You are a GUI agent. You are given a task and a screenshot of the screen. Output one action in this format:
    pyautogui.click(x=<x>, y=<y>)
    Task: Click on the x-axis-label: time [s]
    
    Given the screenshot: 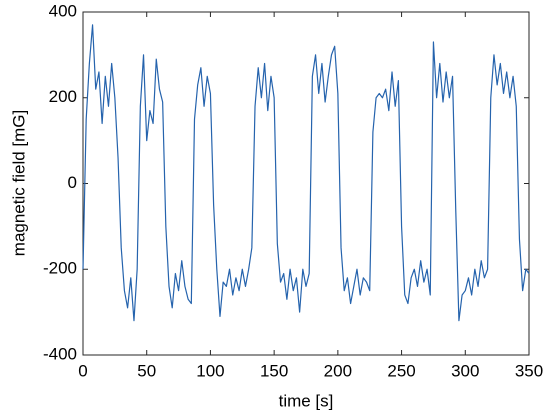 What is the action you would take?
    pyautogui.click(x=306, y=400)
    